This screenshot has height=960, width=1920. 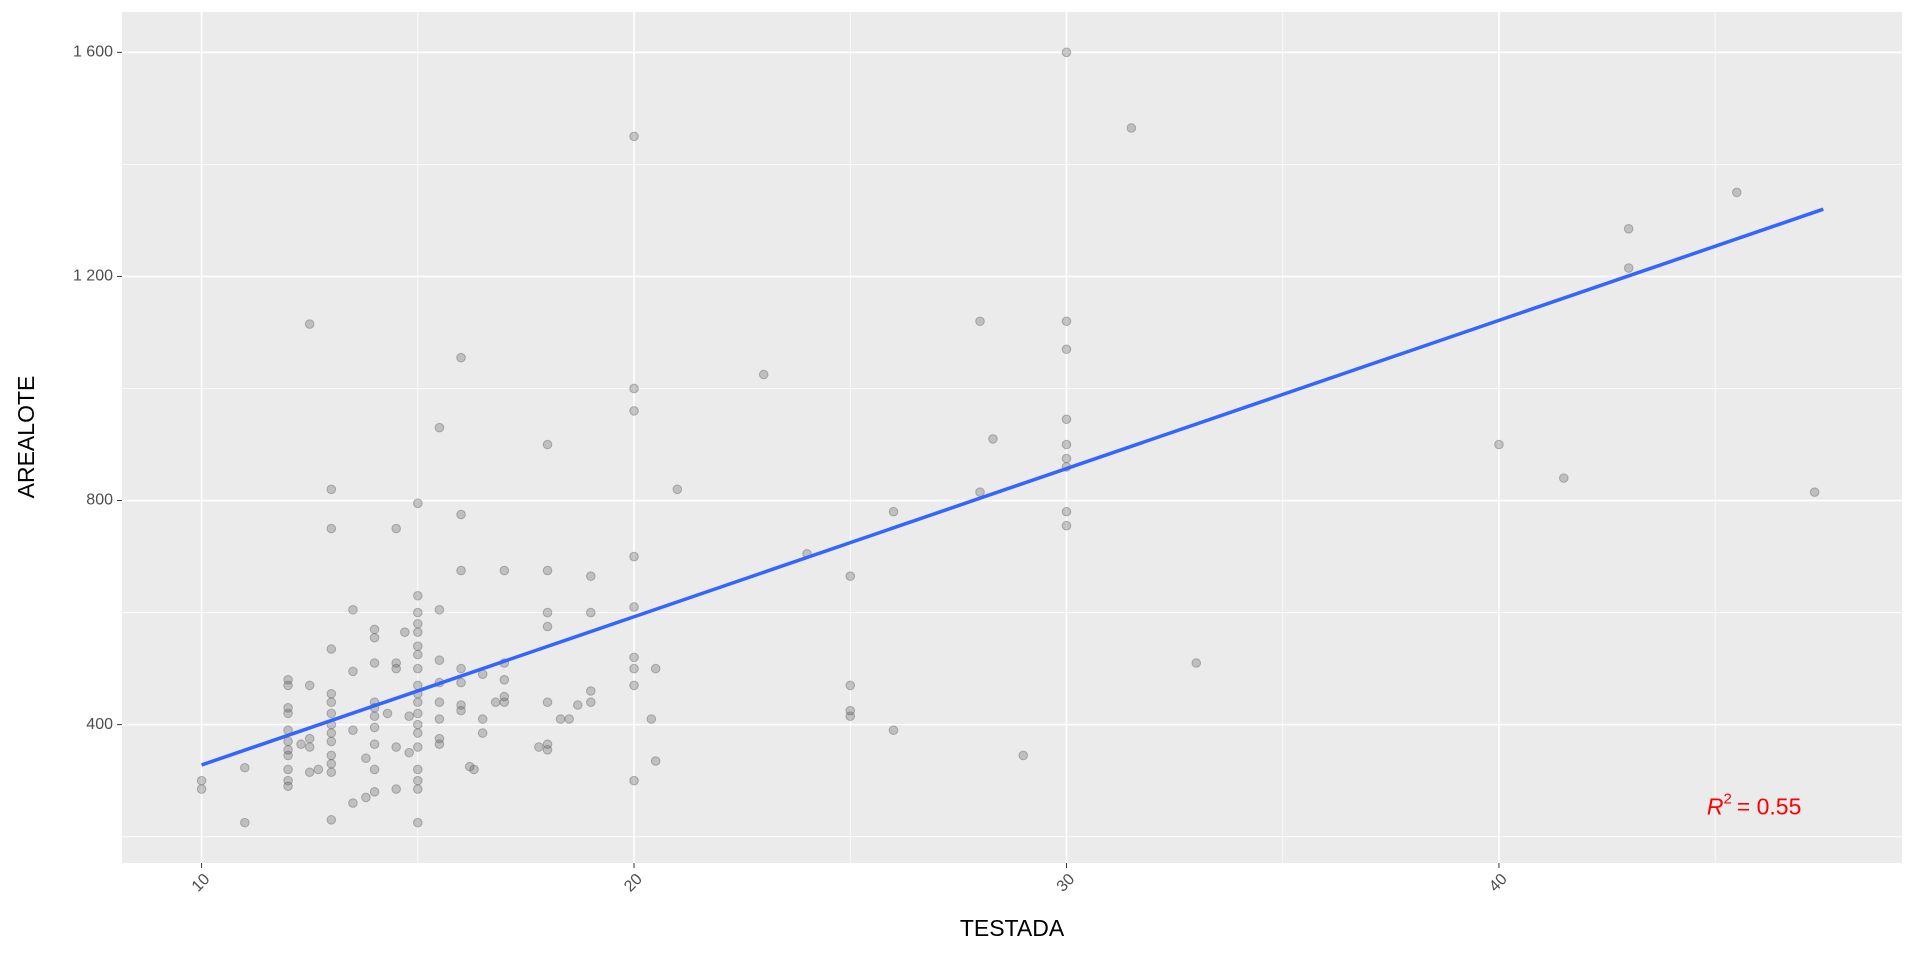 I want to click on r-squared: R2 = 0.55, so click(x=1754, y=805).